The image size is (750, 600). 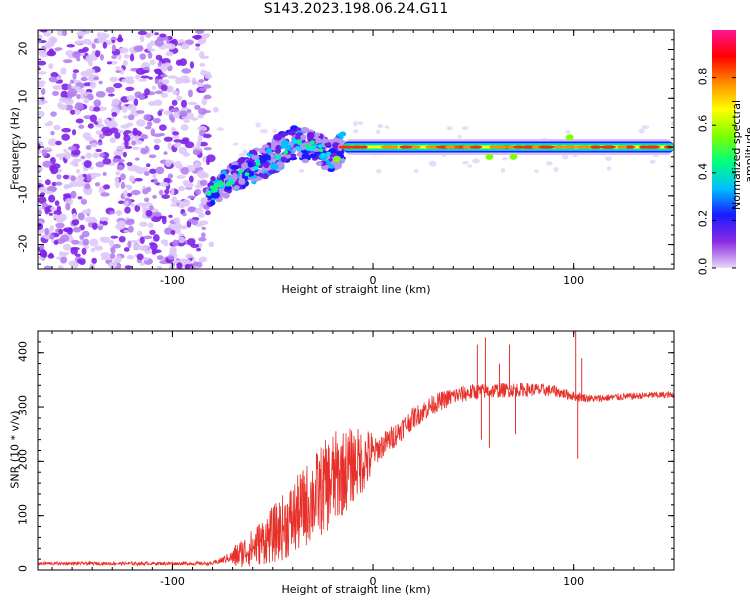 I want to click on colorbar-label: Normalized spectral amplitude, so click(x=740, y=155).